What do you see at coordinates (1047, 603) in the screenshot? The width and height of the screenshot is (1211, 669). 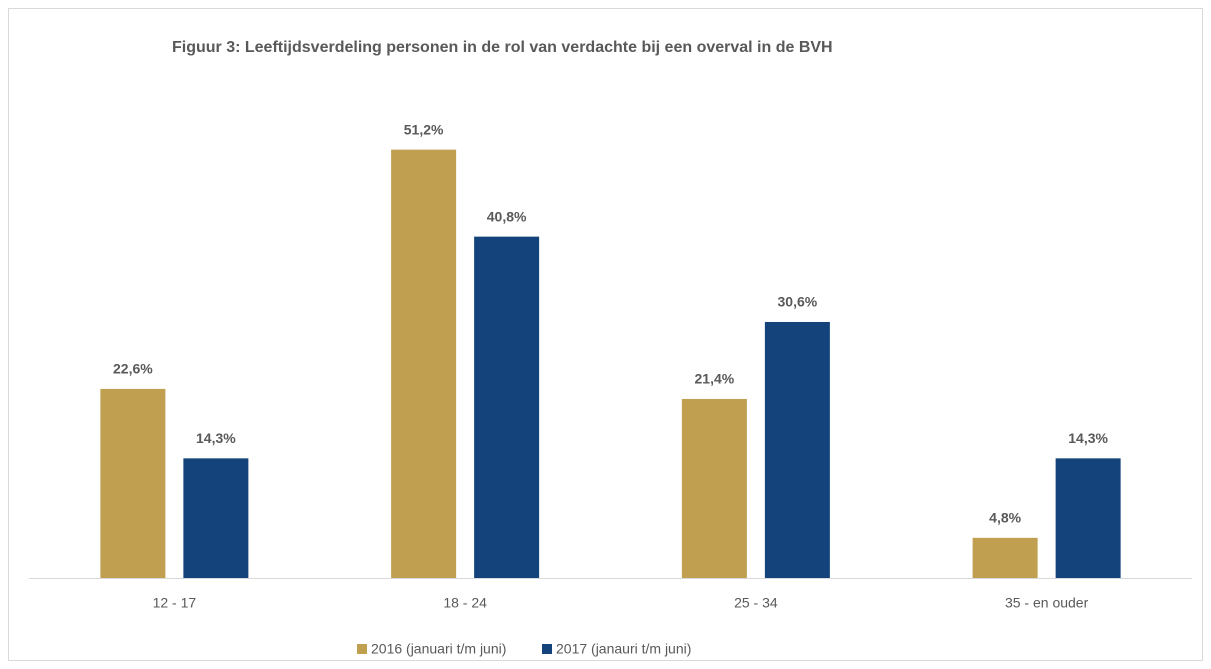 I see `x-tick-label: 35 - en ouder` at bounding box center [1047, 603].